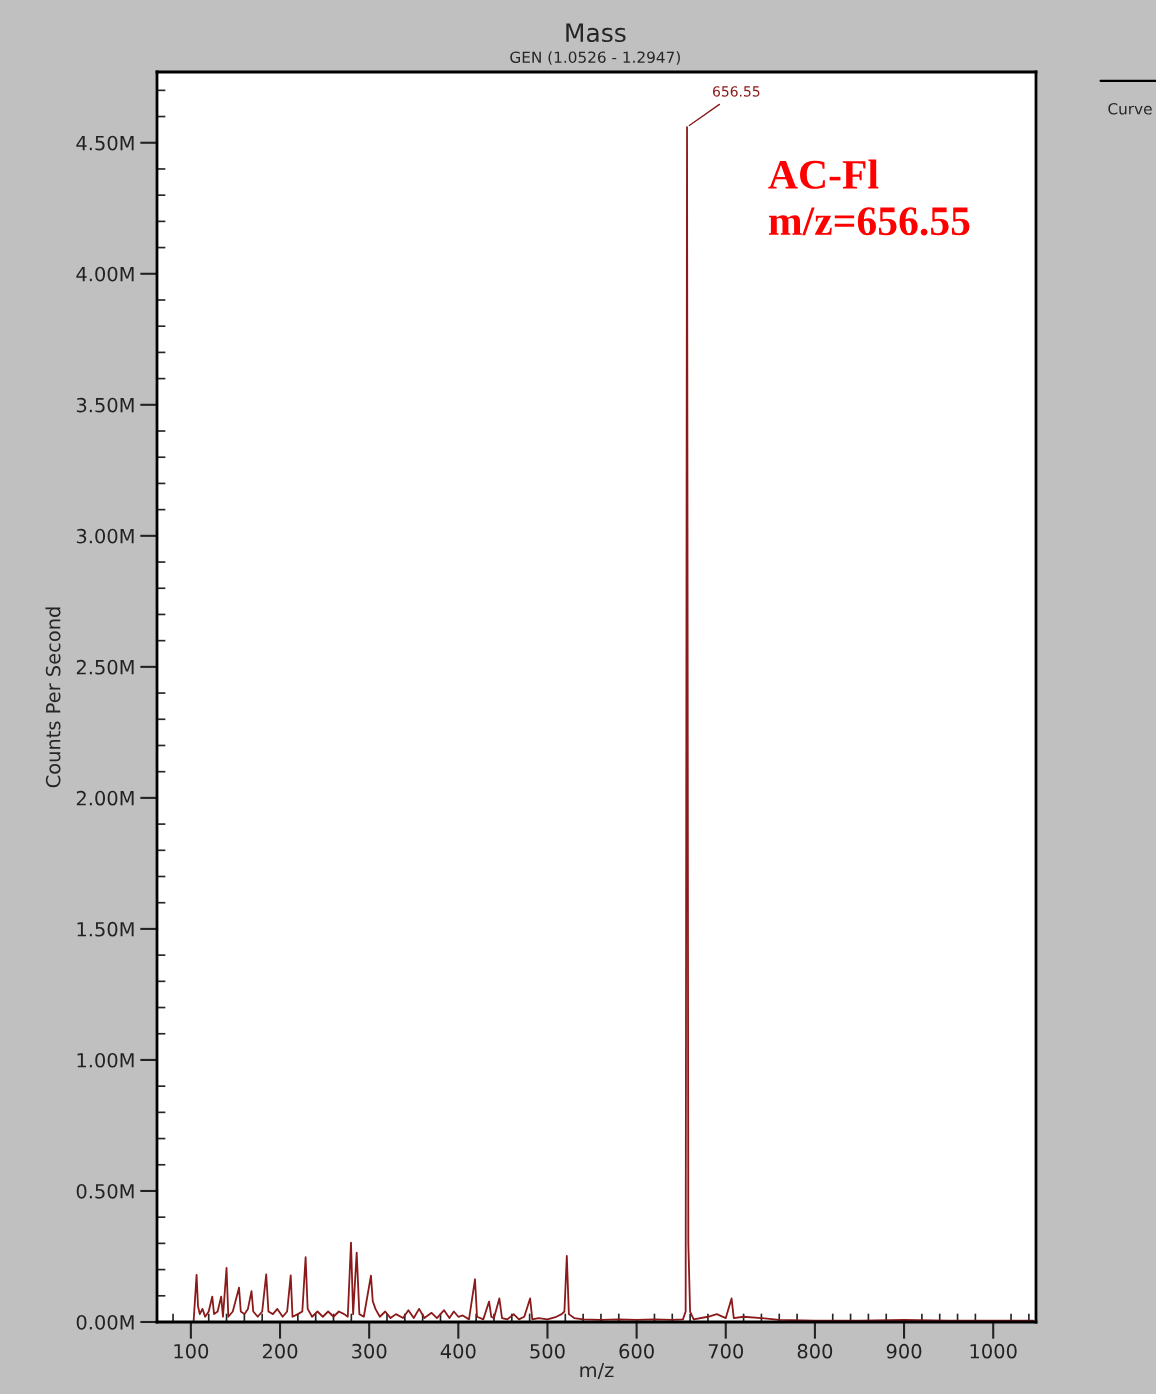 The height and width of the screenshot is (1394, 1156). What do you see at coordinates (636, 1351) in the screenshot?
I see `x-tick-label: 600` at bounding box center [636, 1351].